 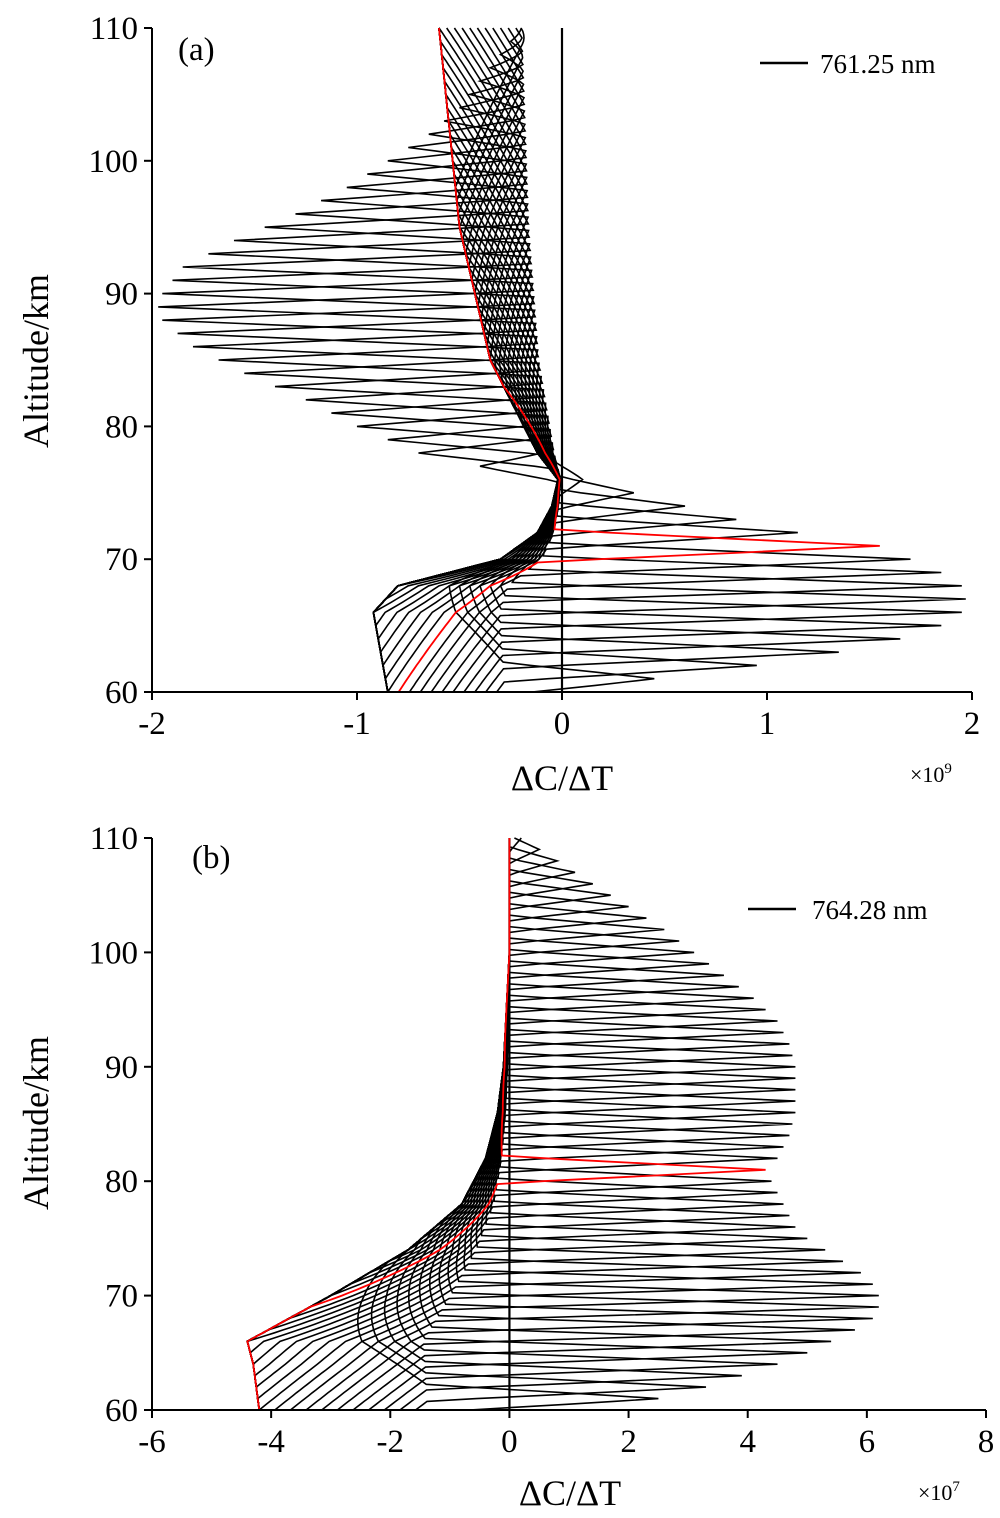 What do you see at coordinates (986, 1442) in the screenshot?
I see `x-tick-label: 8` at bounding box center [986, 1442].